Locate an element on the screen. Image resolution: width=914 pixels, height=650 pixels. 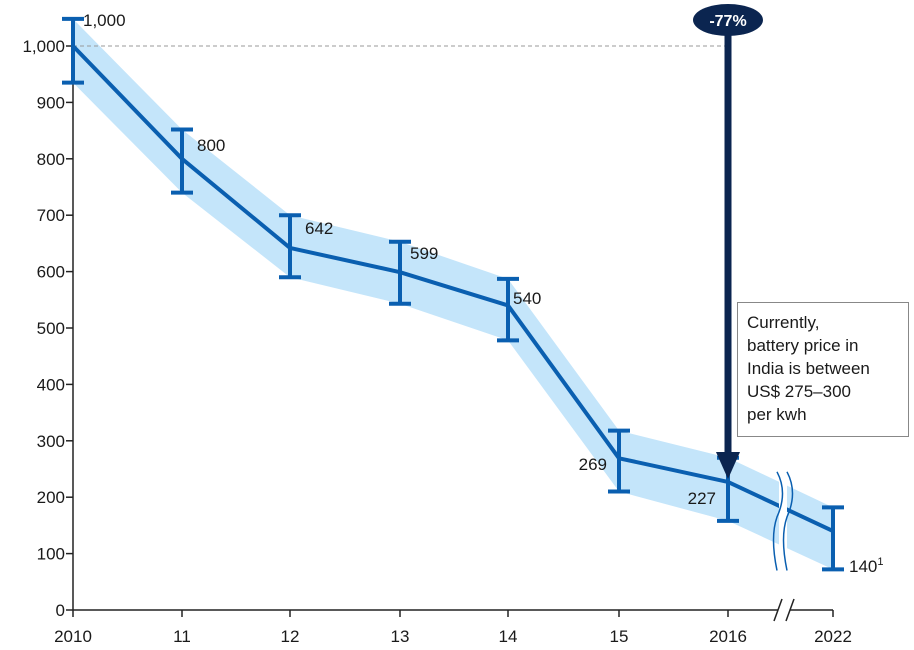
footnote-marker: 1 is located at coordinates (880, 562).